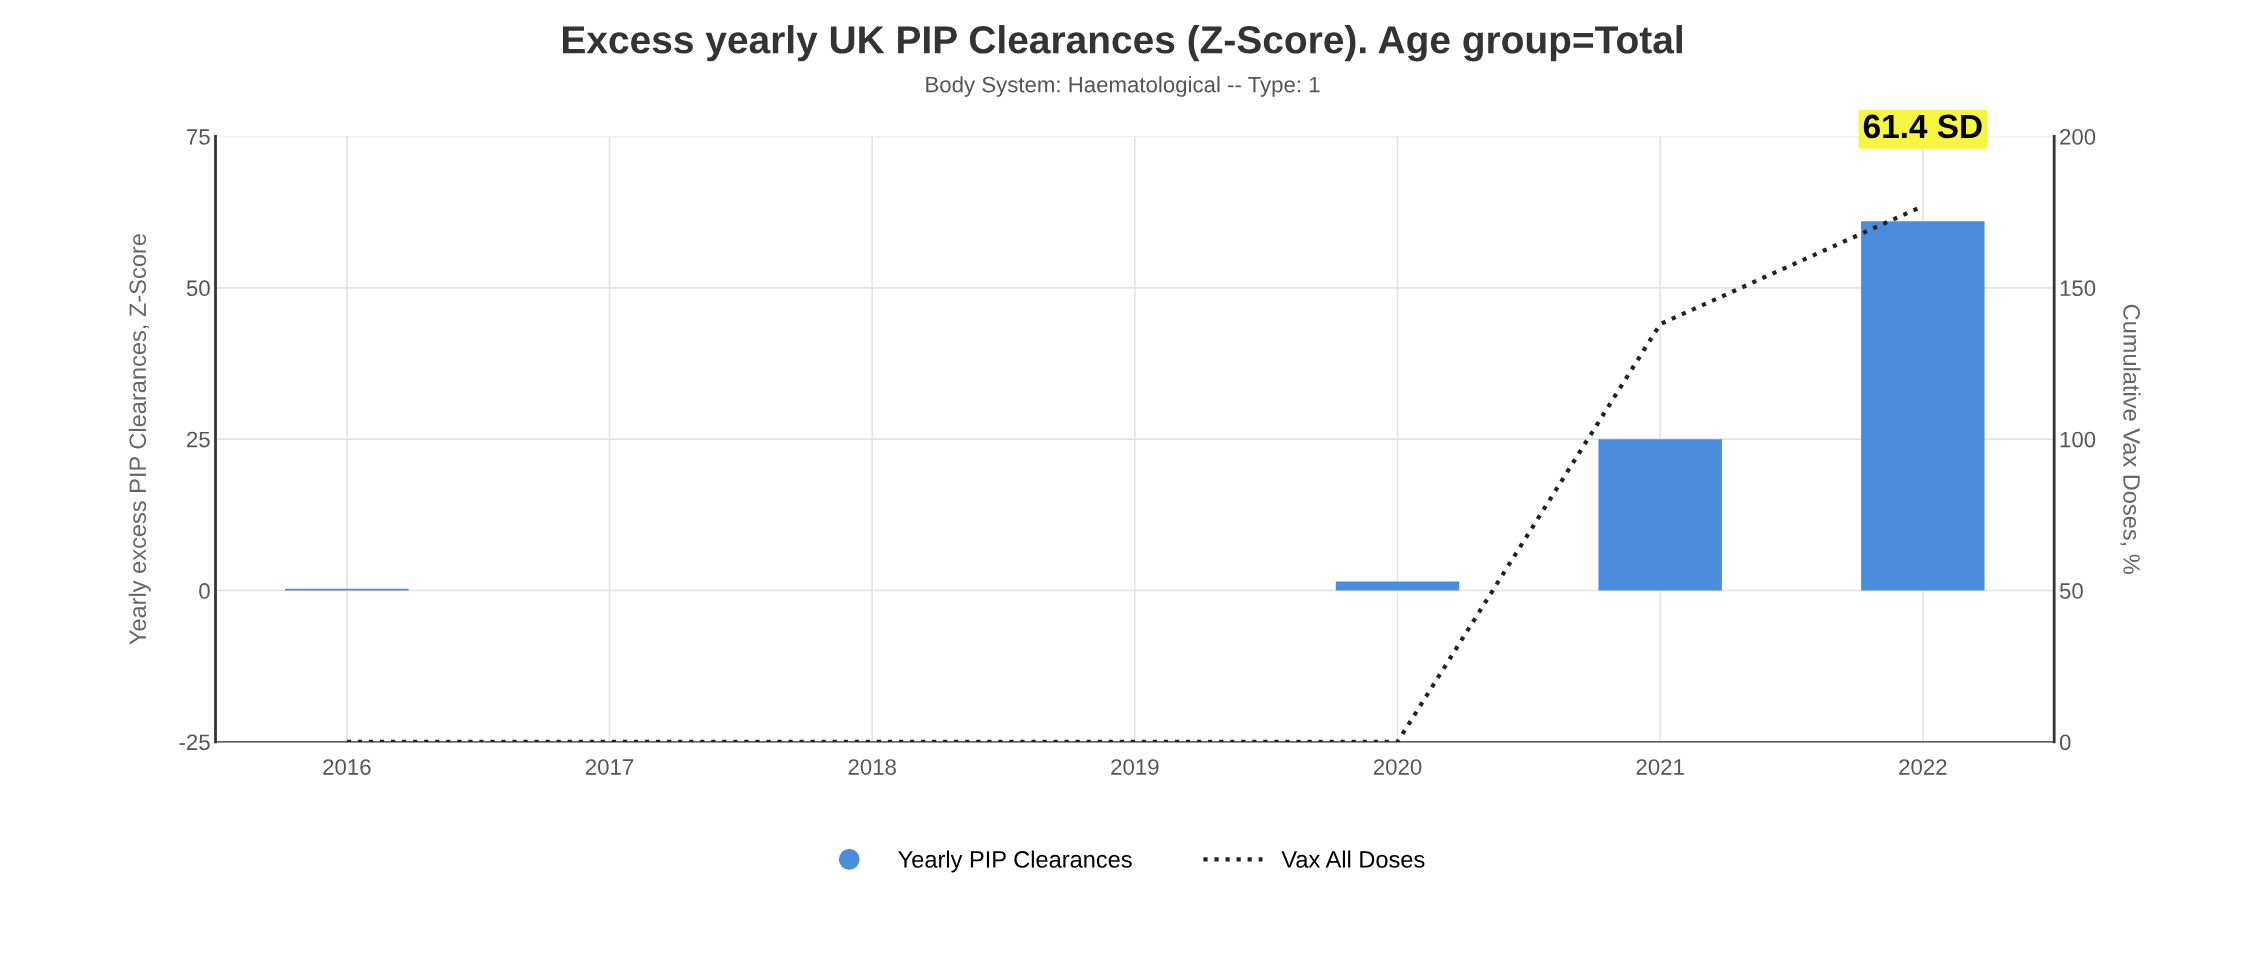  Describe the element at coordinates (1660, 767) in the screenshot. I see `x-tick-label: 2021` at that location.